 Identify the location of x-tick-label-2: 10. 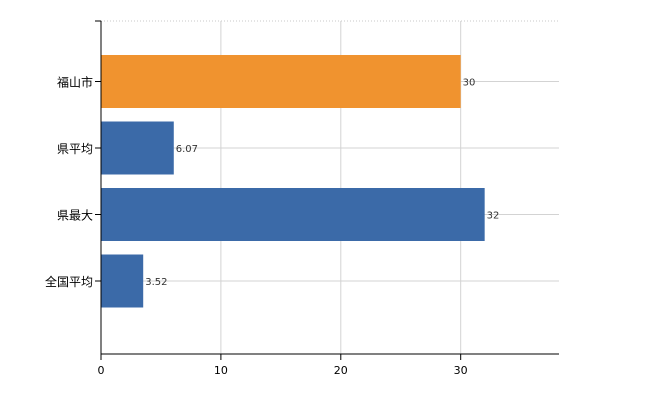
(221, 370).